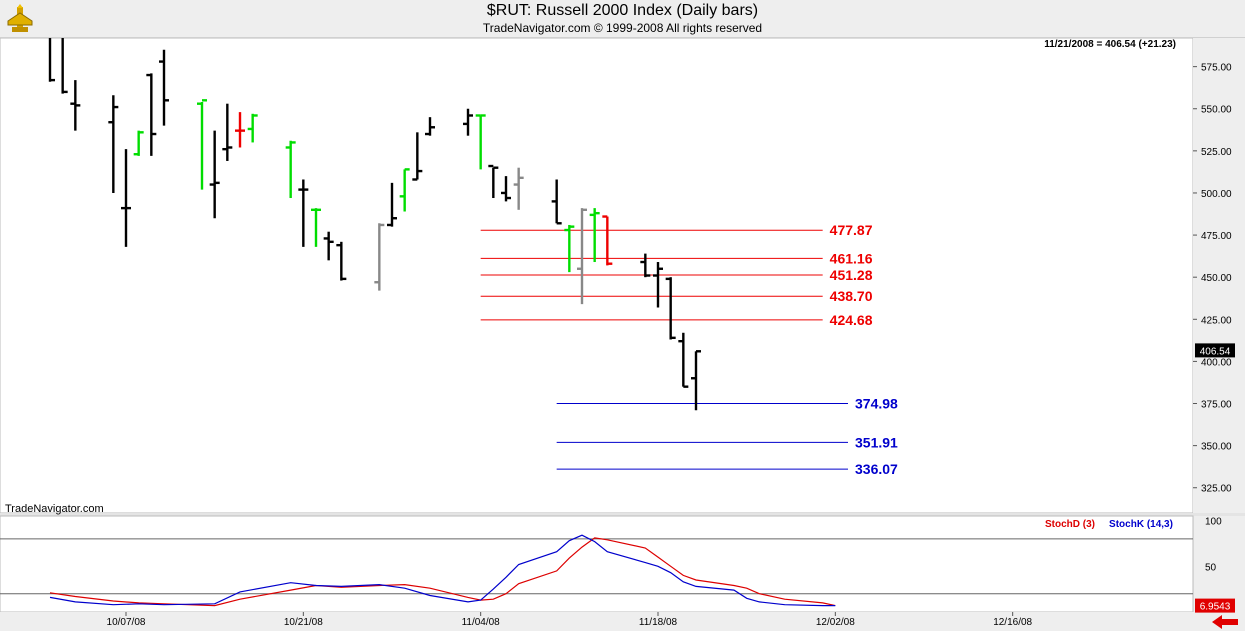 The height and width of the screenshot is (631, 1245). I want to click on price-level-label: 477.87, so click(851, 230).